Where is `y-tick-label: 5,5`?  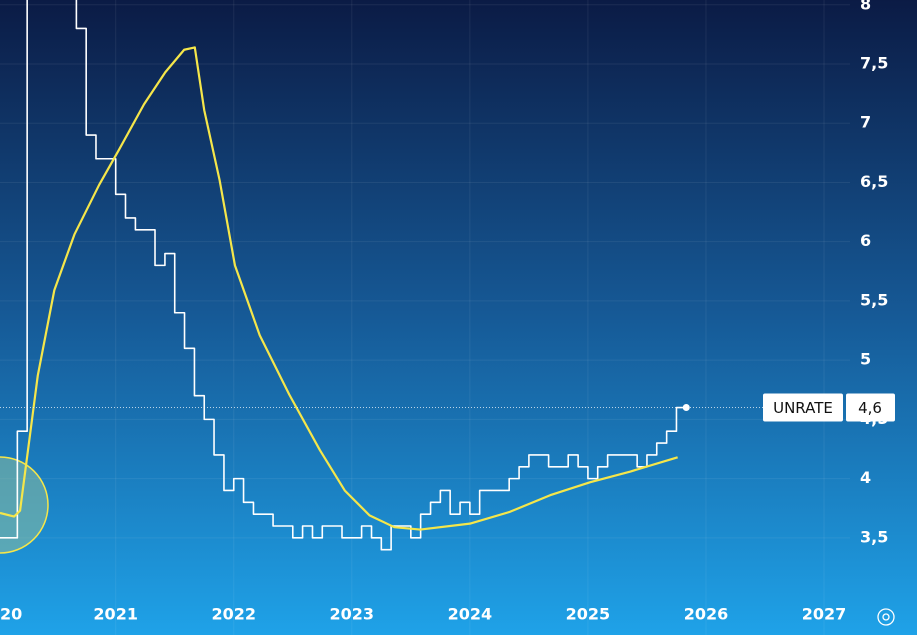
y-tick-label: 5,5 is located at coordinates (874, 299).